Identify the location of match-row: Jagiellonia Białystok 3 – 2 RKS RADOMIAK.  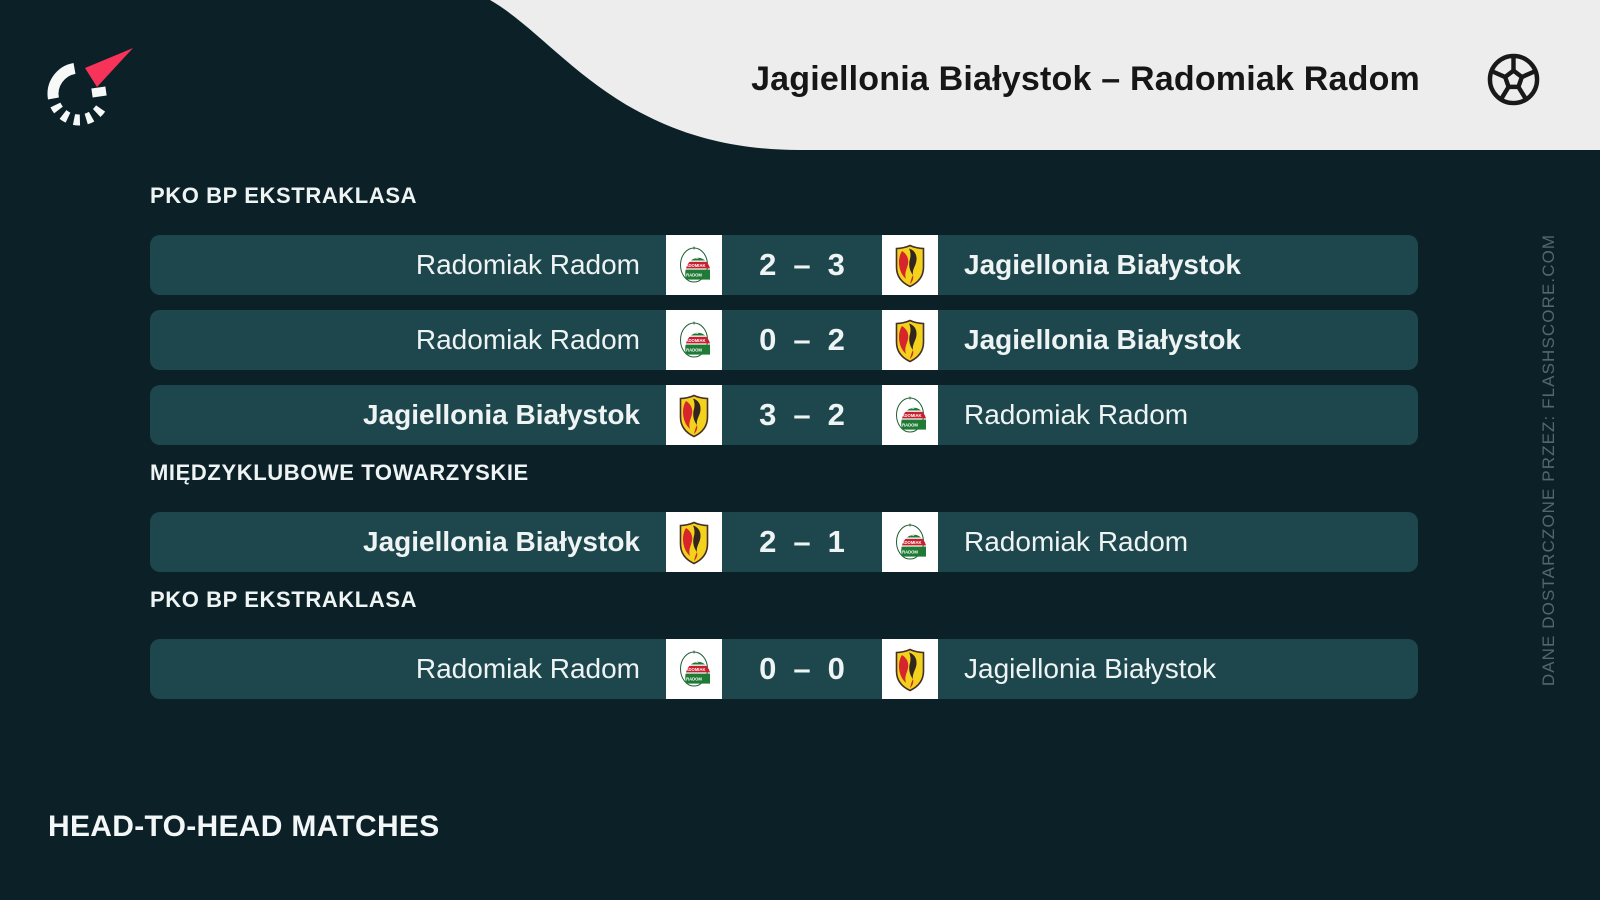
(784, 415).